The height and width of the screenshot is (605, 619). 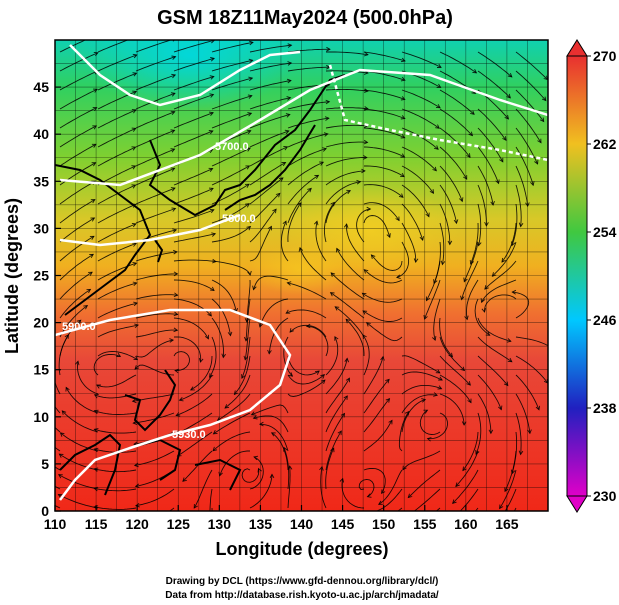 I want to click on x-tick-label: 135, so click(x=261, y=524).